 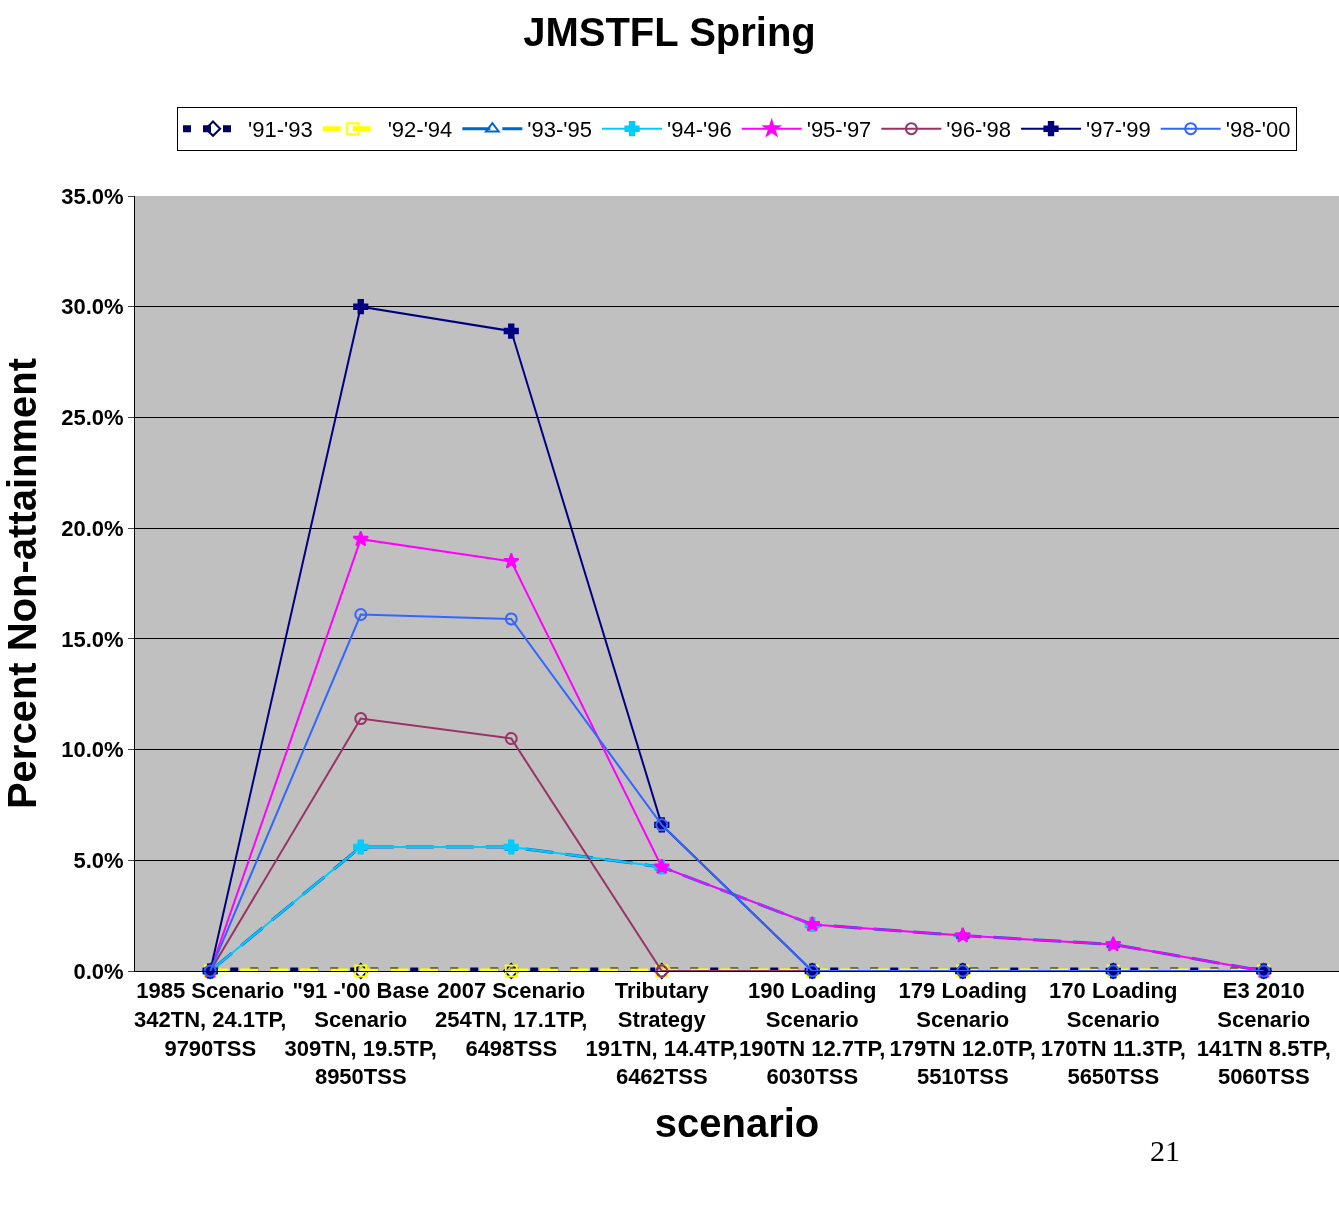 What do you see at coordinates (1258, 130) in the screenshot?
I see `legend-label: '98-'00` at bounding box center [1258, 130].